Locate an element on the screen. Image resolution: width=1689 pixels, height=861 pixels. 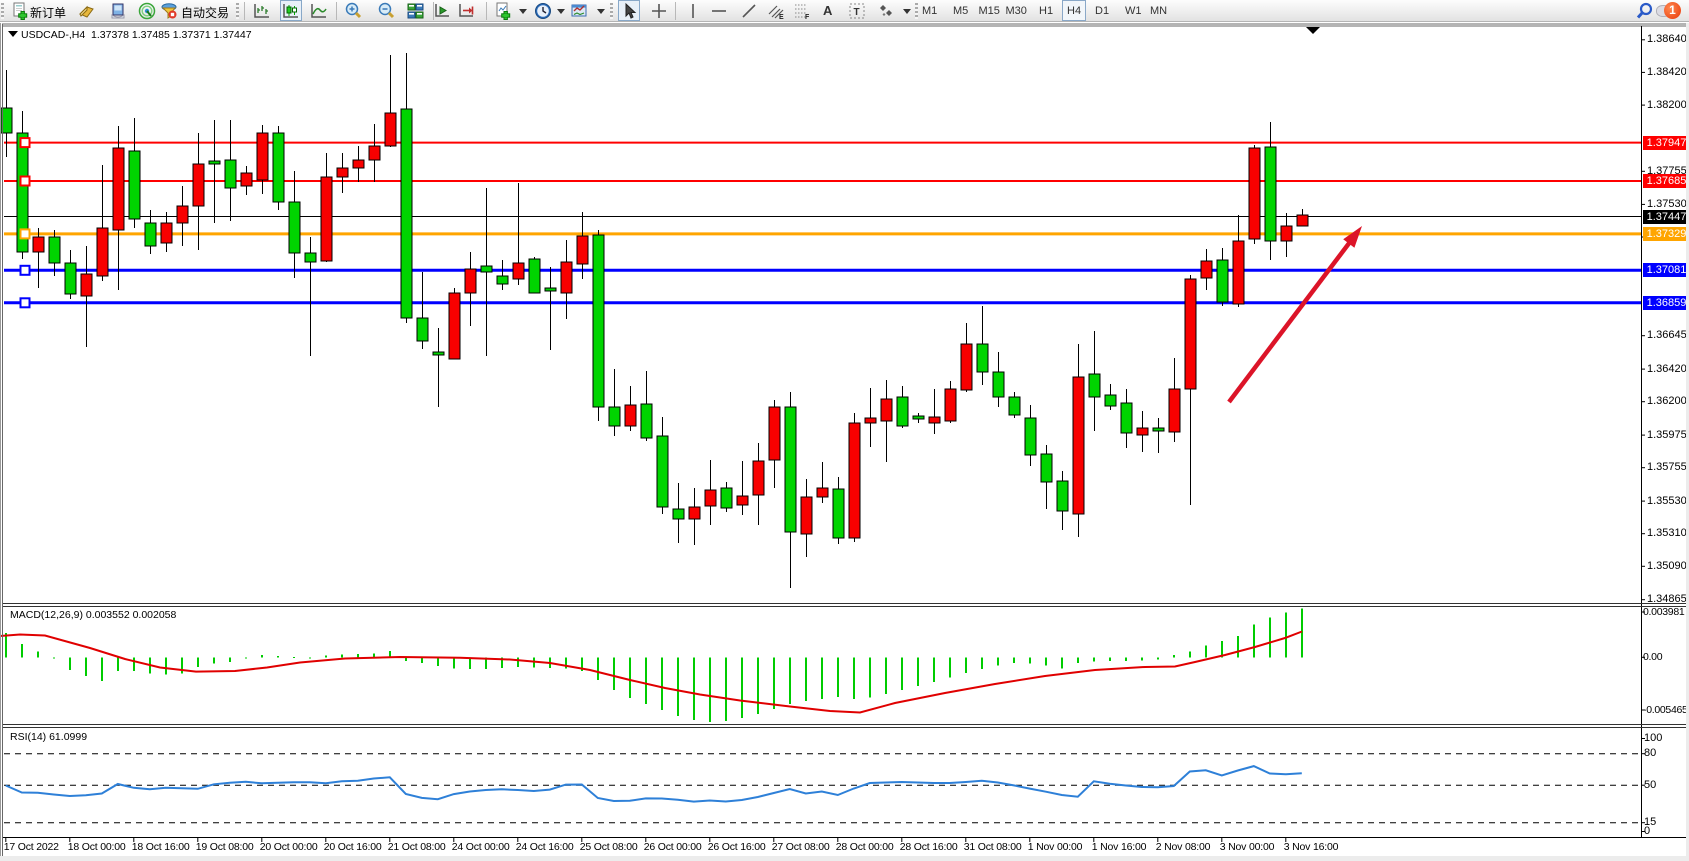
svg-text: E is located at coordinates (781, 17).